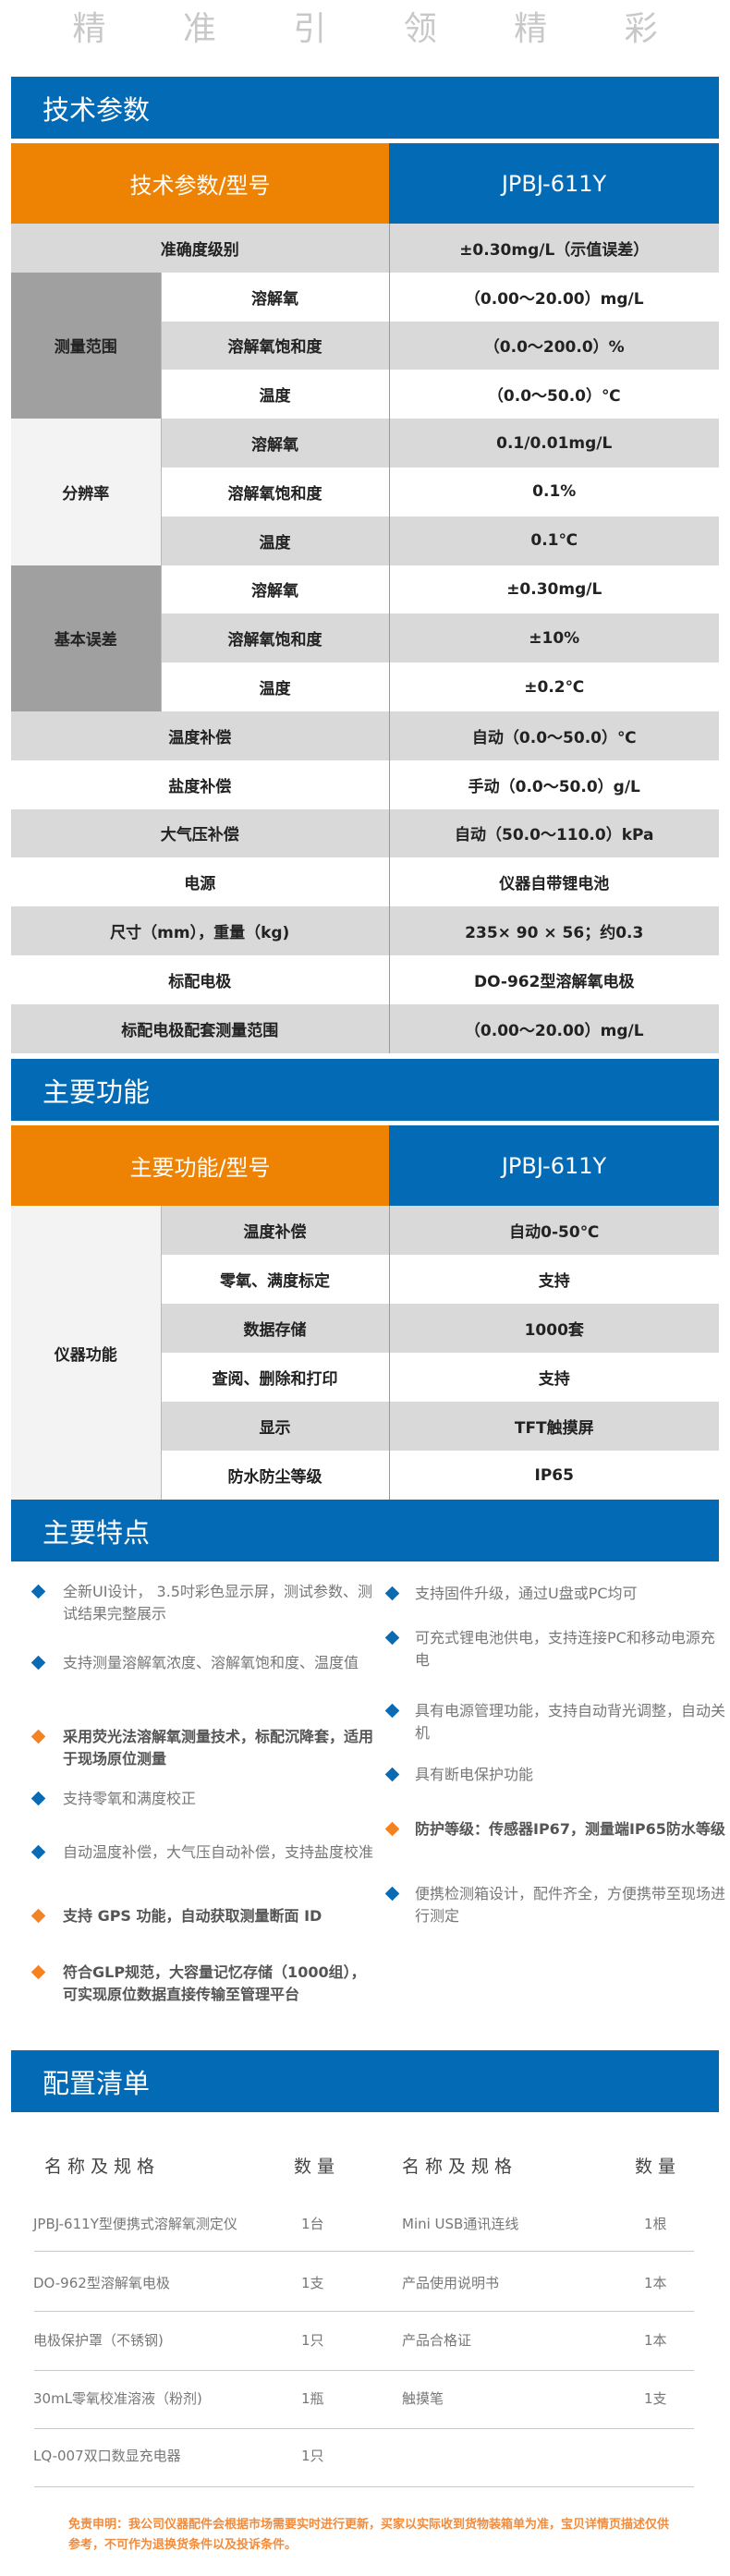  What do you see at coordinates (554, 833) in the screenshot?
I see `row-value: 自动（50.0～110.0）kPa` at bounding box center [554, 833].